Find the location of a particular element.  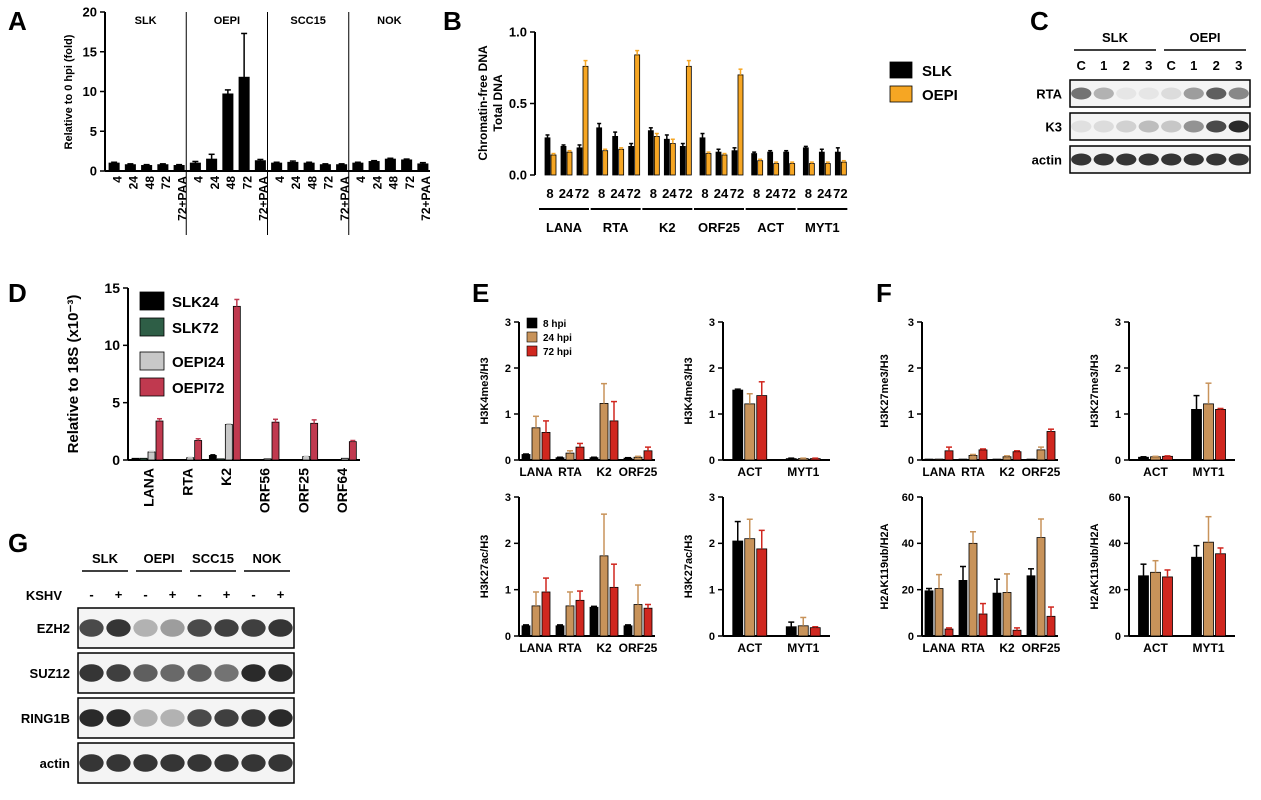

G-row-label: RING1B is located at coordinates (45, 718).